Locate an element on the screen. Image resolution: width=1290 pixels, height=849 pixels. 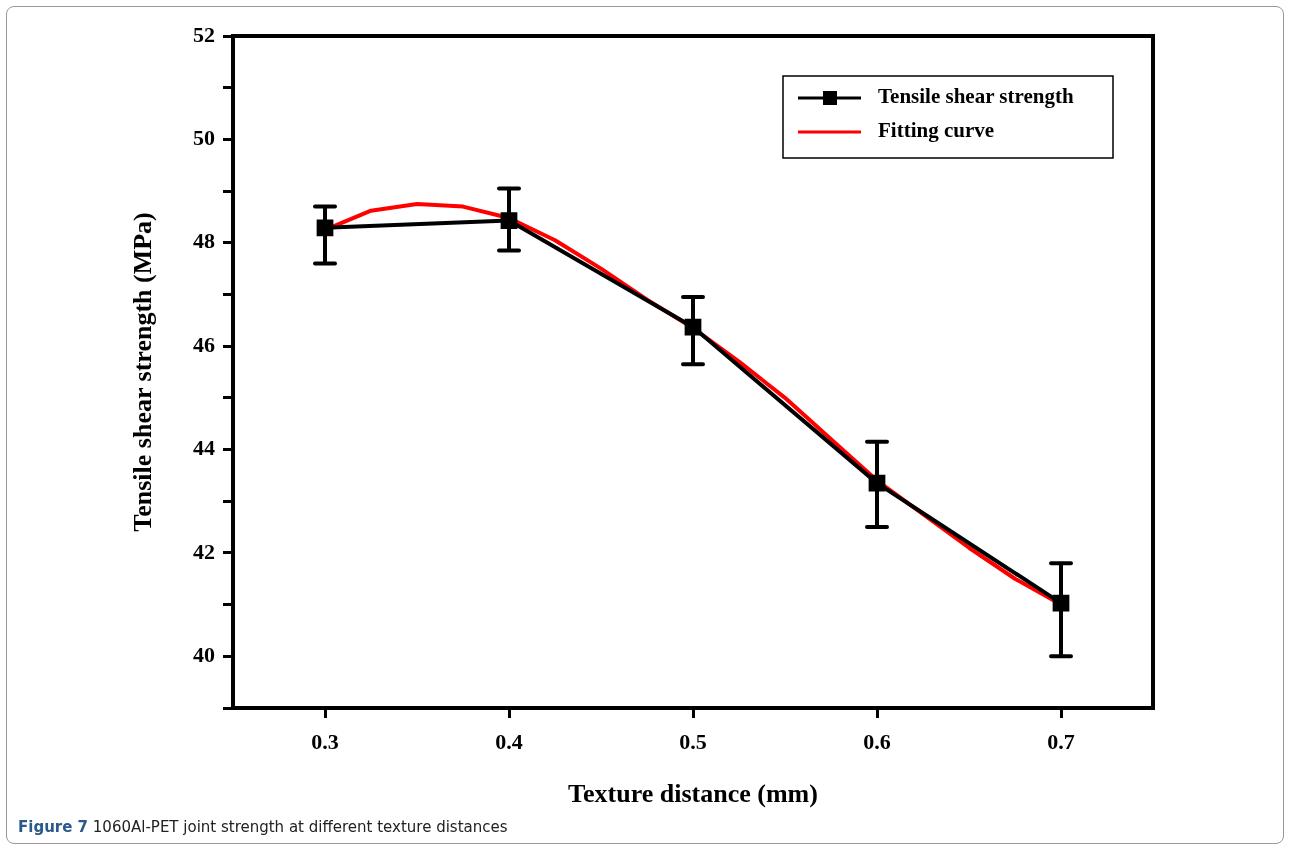
x-tick-label: 0.7 is located at coordinates (1061, 741).